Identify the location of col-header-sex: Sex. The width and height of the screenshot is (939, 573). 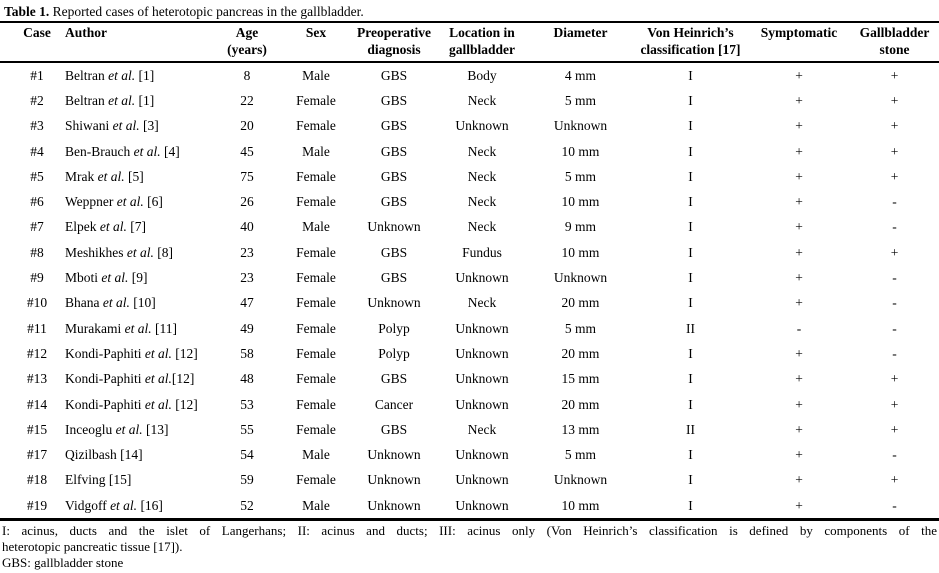
(316, 42).